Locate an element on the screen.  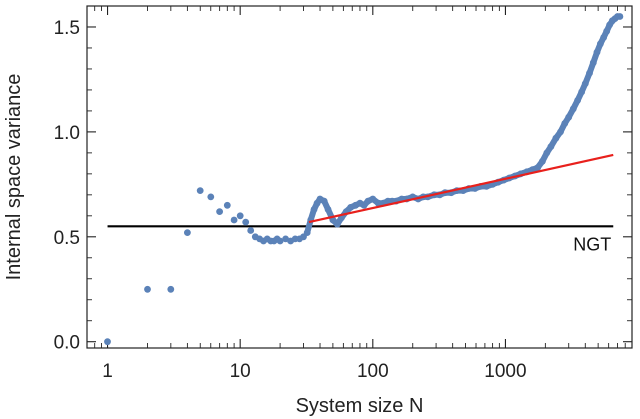
x-tick-label: 100 is located at coordinates (373, 371).